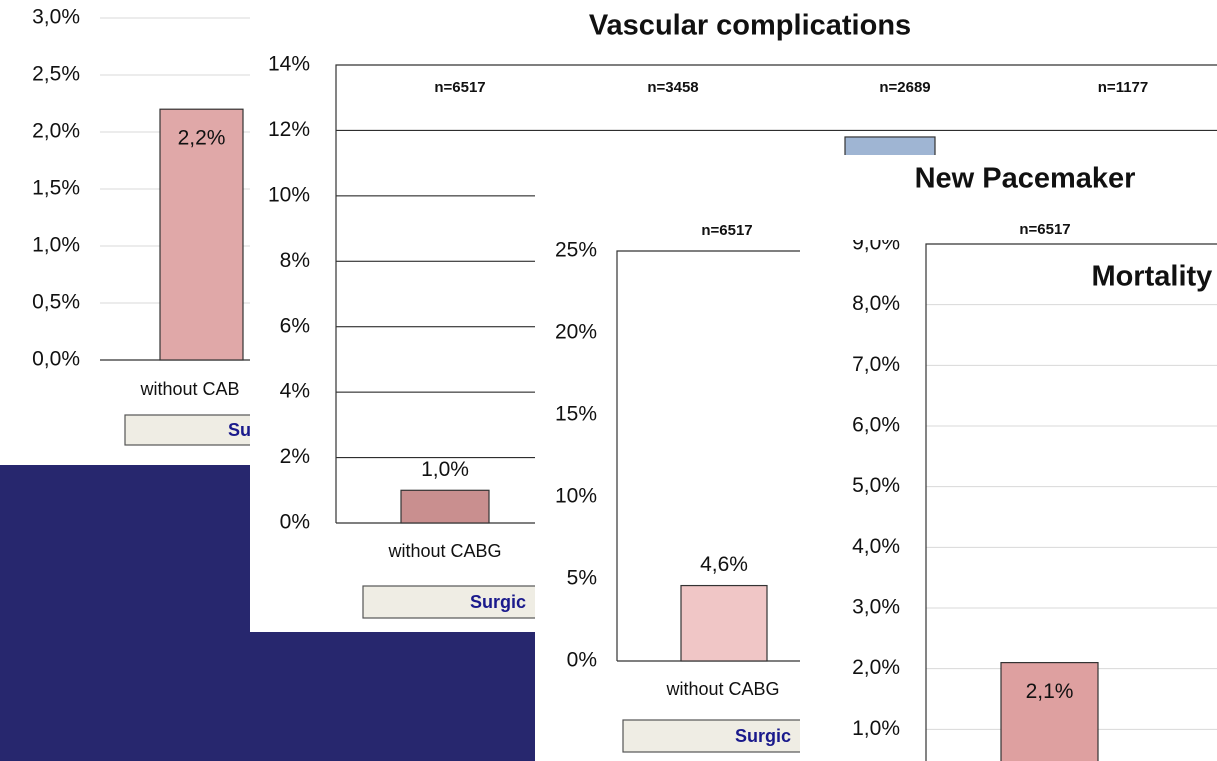 The image size is (1217, 761). What do you see at coordinates (239, 430) in the screenshot?
I see `group-label: Su` at bounding box center [239, 430].